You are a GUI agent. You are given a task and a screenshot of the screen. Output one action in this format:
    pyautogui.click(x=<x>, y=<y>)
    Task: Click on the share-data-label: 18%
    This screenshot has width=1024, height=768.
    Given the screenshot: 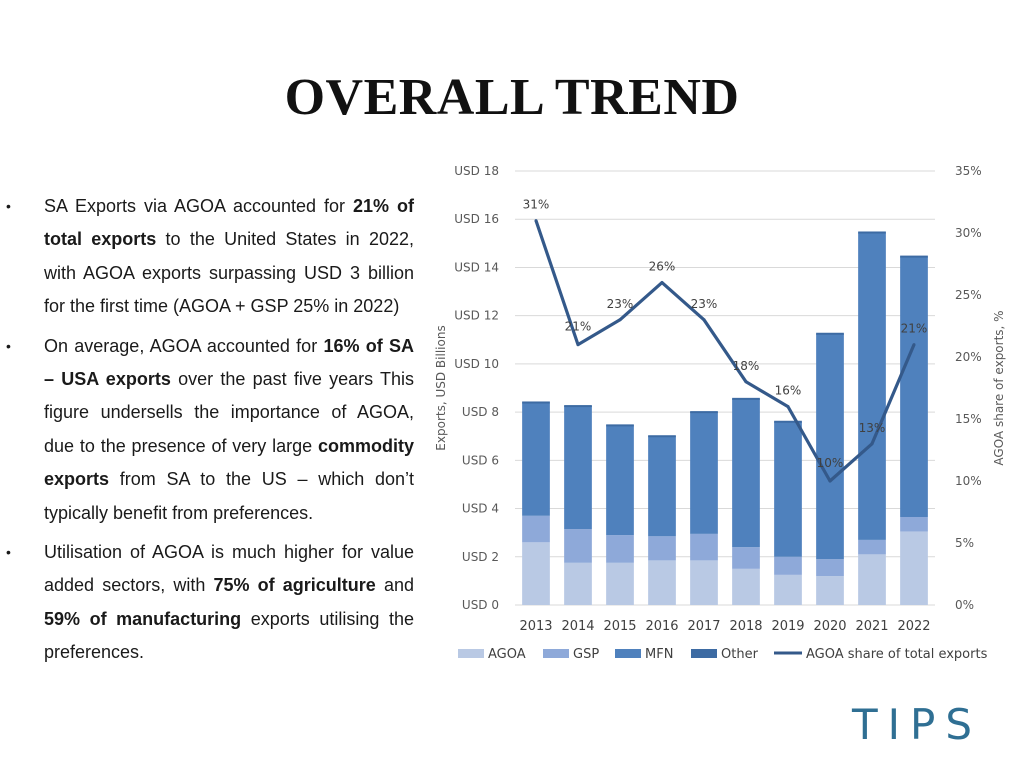 What is the action you would take?
    pyautogui.click(x=746, y=366)
    